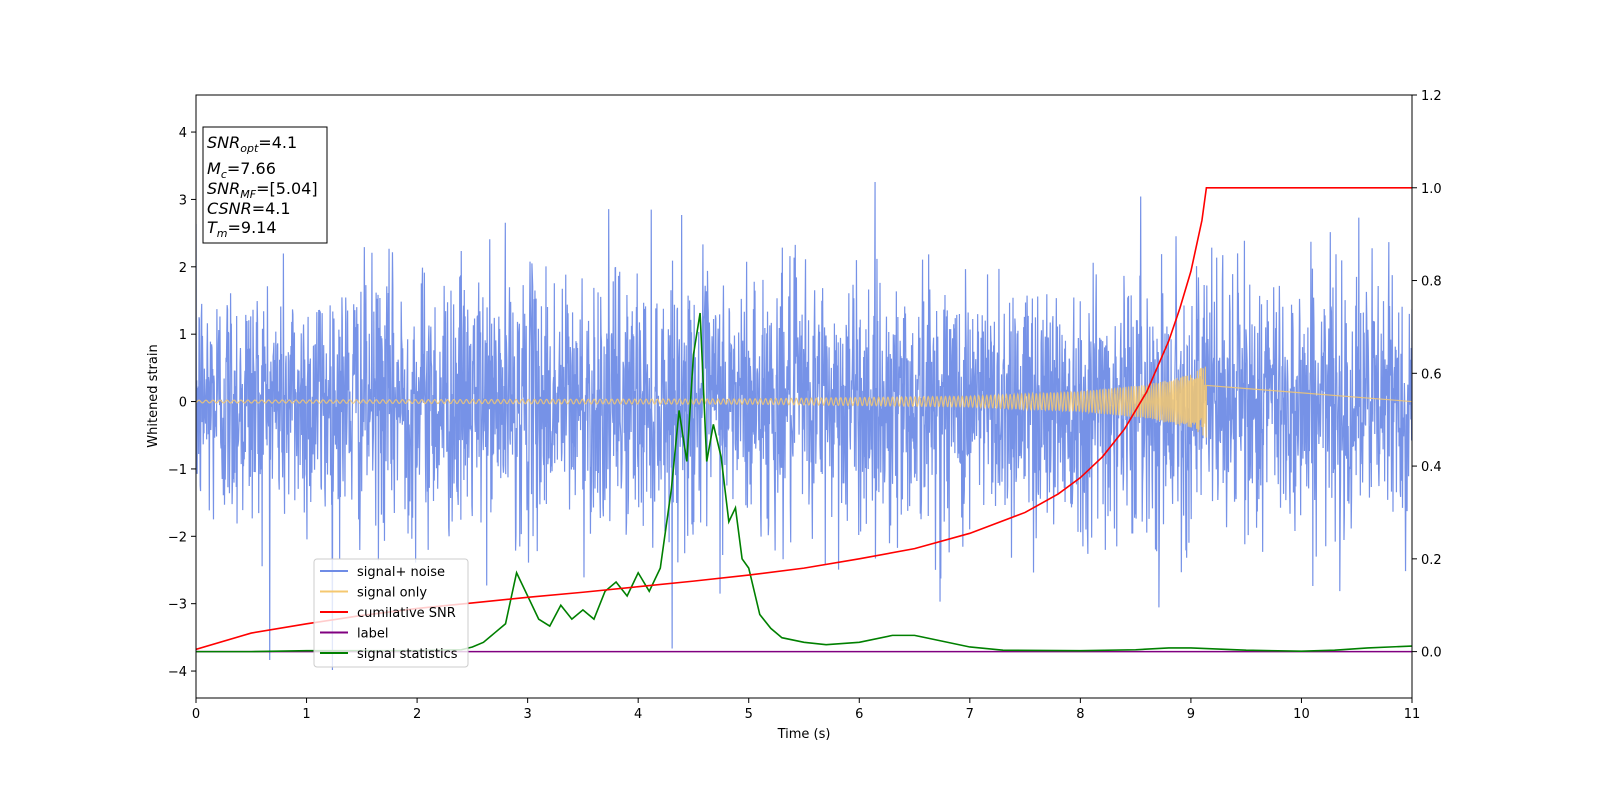 The width and height of the screenshot is (1600, 800). What do you see at coordinates (407, 654) in the screenshot?
I see `legend-label: signal statistics` at bounding box center [407, 654].